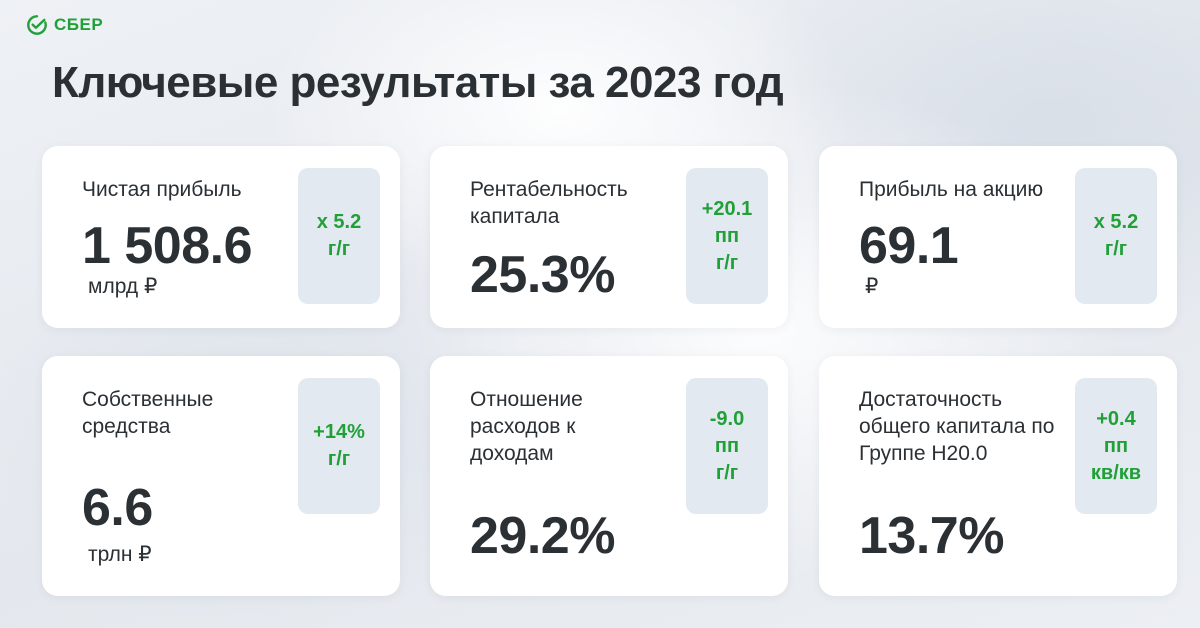 The width and height of the screenshot is (1200, 628). I want to click on brand-name: СБЕР, so click(79, 24).